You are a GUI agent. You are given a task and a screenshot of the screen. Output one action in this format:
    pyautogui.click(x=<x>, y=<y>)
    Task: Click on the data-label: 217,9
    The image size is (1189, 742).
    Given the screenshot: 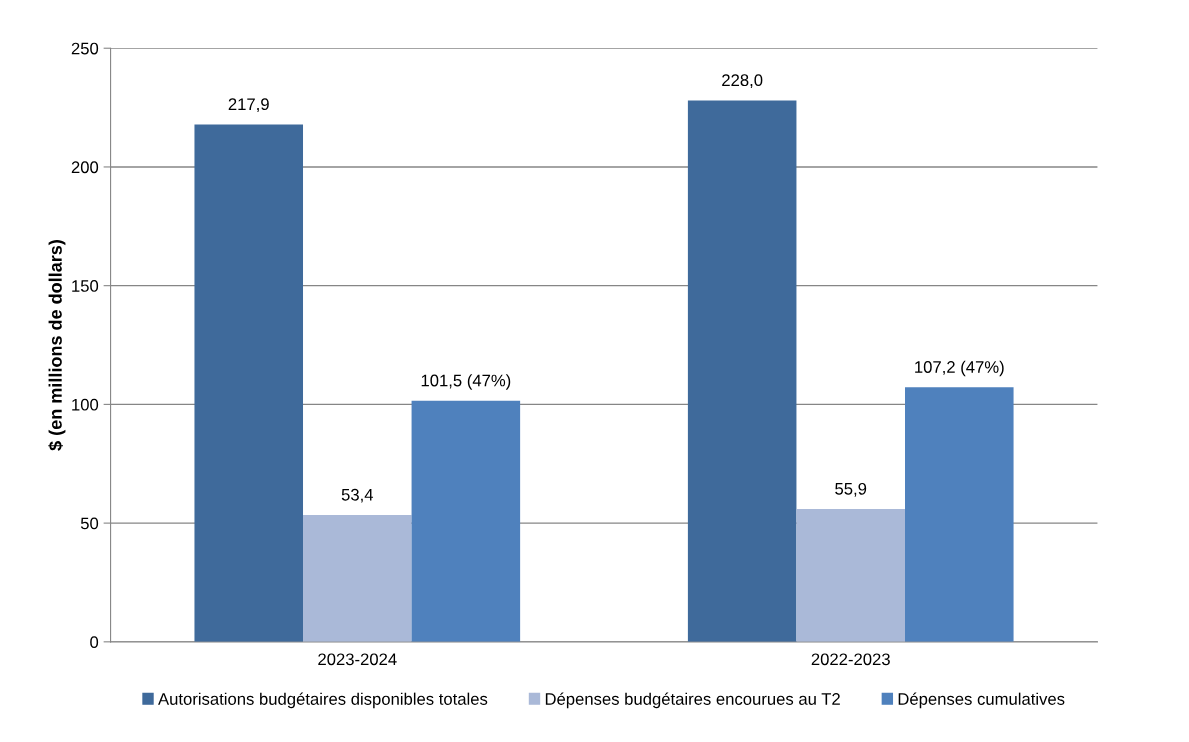 What is the action you would take?
    pyautogui.click(x=248, y=105)
    